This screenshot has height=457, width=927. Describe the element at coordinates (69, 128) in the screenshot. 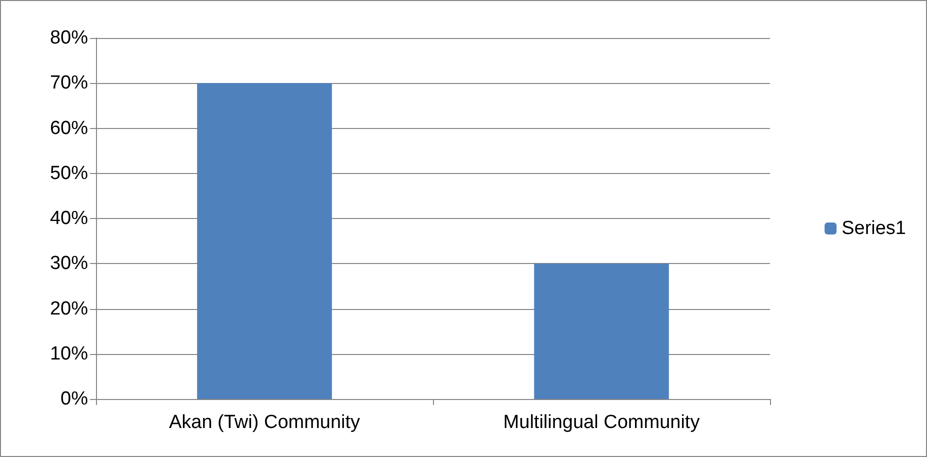

I see `y-tick-label: 60%` at that location.